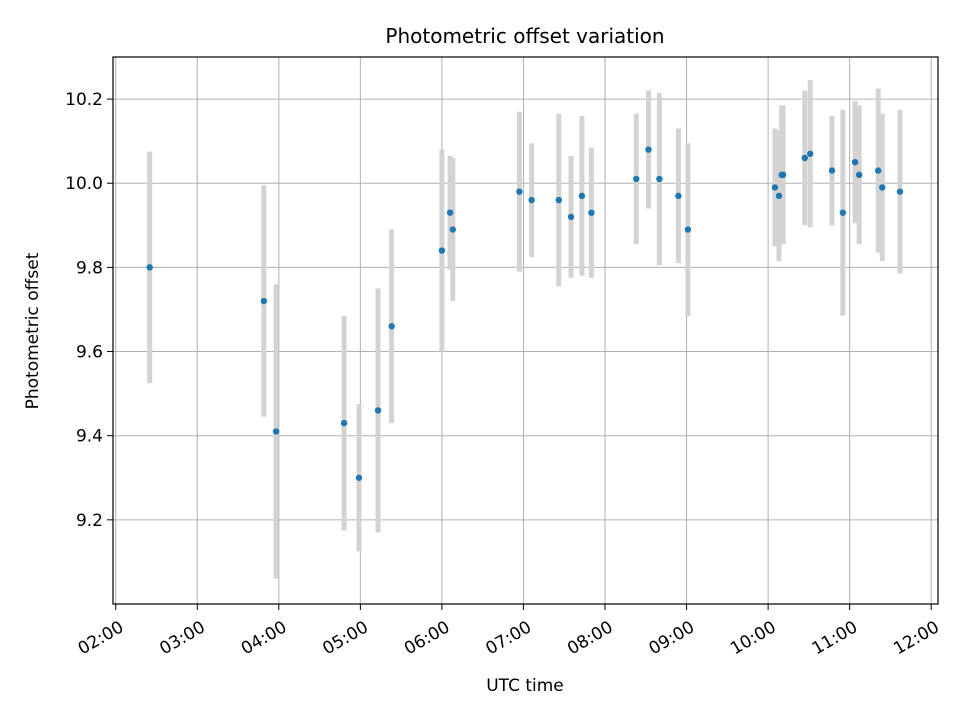 Image resolution: width=960 pixels, height=720 pixels. I want to click on y-tick-label: 9.8, so click(89, 268).